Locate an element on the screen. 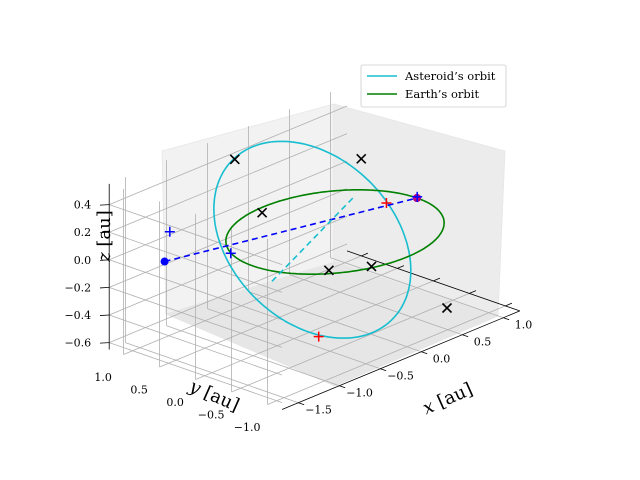 This screenshot has width=640, height=480. x-axis-label: x [au] is located at coordinates (448, 399).